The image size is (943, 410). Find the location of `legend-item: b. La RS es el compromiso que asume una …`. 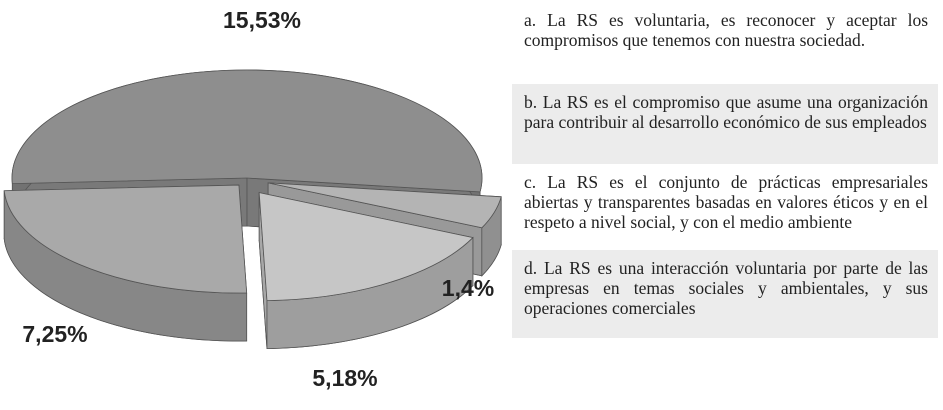

legend-item: b. La RS es el compromiso que asume una … is located at coordinates (725, 124).